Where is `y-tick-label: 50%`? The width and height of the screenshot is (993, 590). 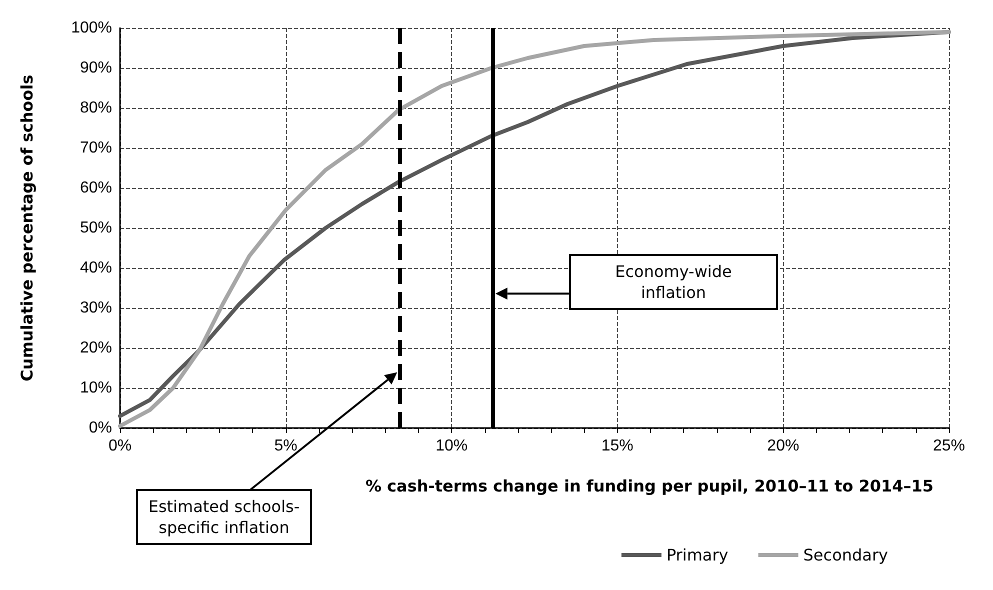 y-tick-label: 50% is located at coordinates (96, 228).